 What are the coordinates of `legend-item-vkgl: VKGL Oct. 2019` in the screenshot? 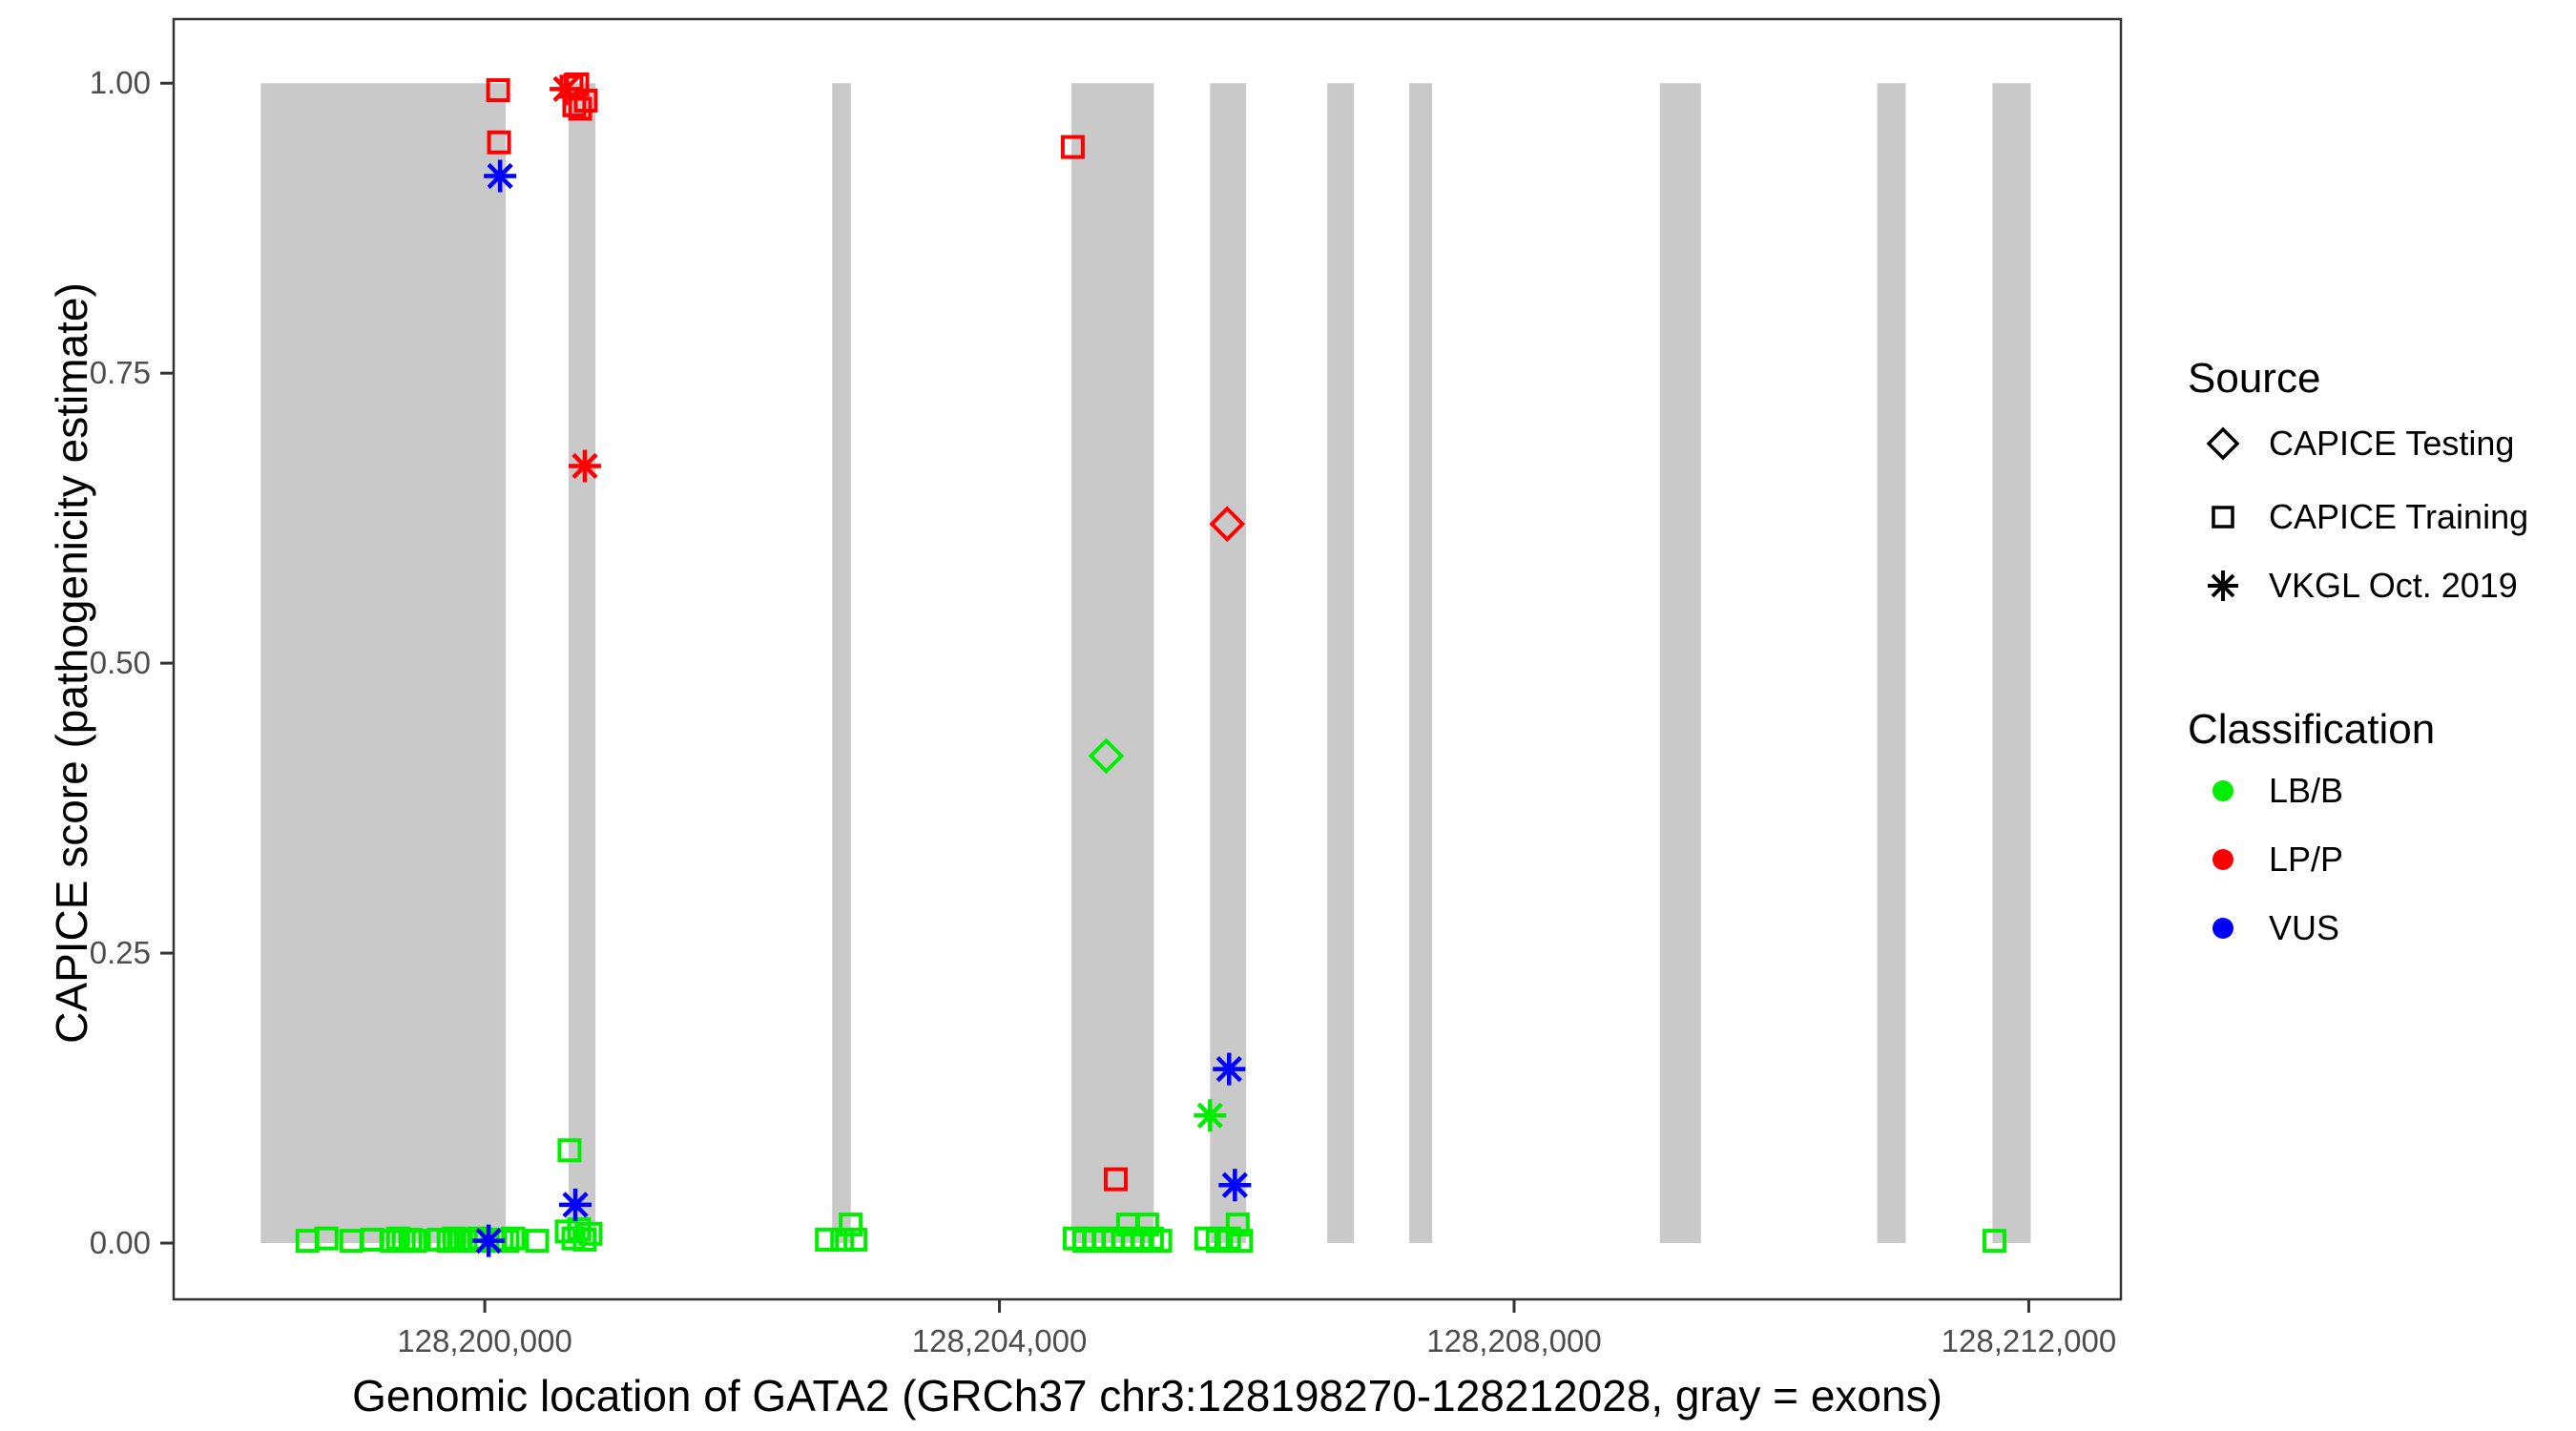 It's located at (2358, 585).